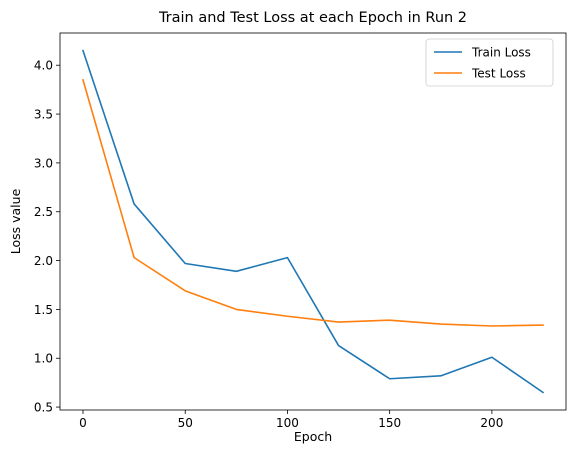  What do you see at coordinates (15, 221) in the screenshot?
I see `y-axis-label: Loss value` at bounding box center [15, 221].